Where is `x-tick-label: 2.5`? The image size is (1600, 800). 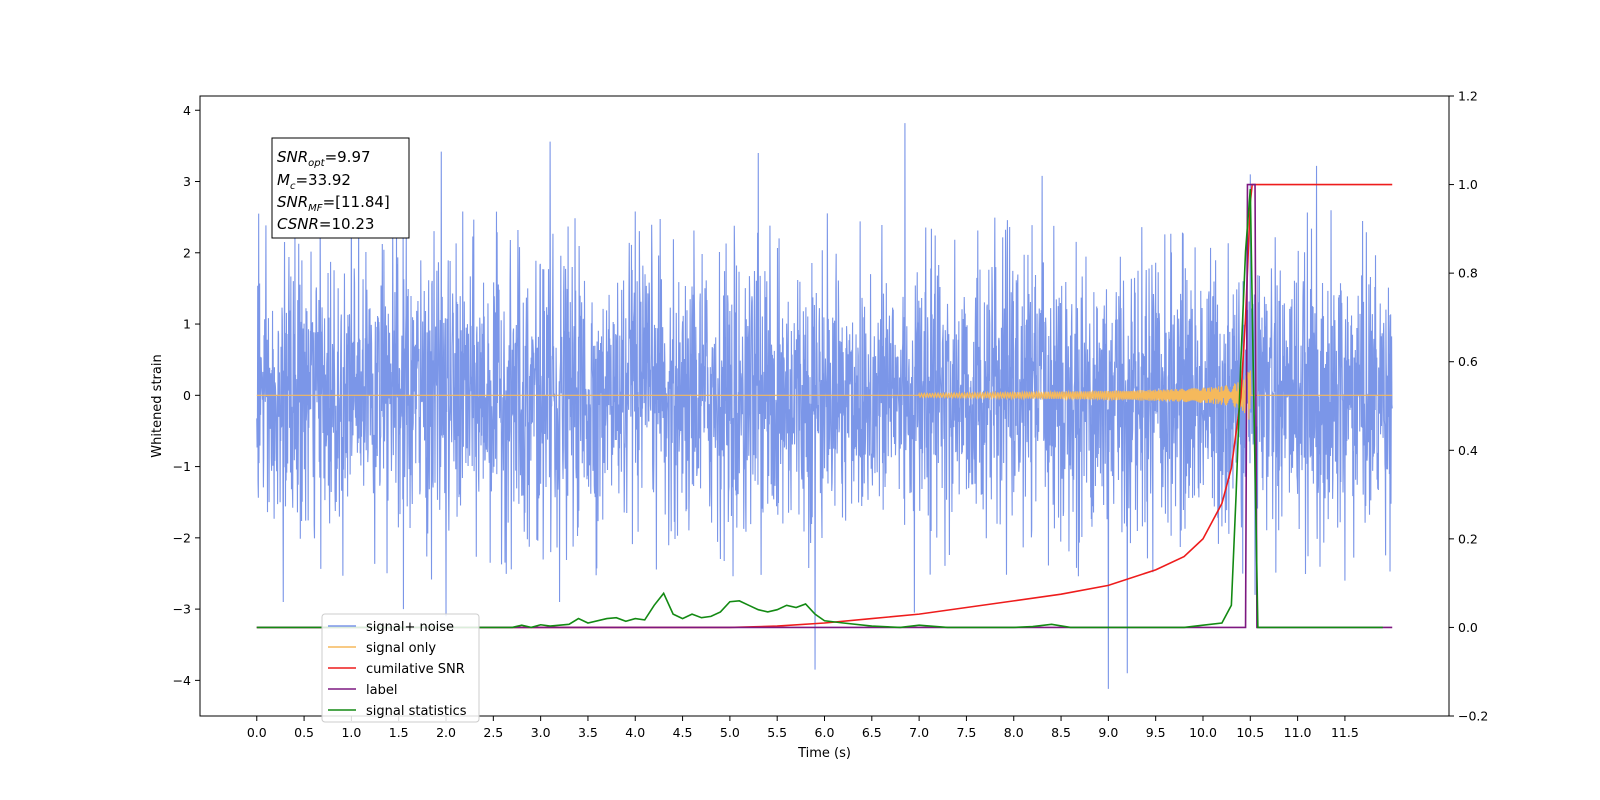 x-tick-label: 2.5 is located at coordinates (493, 732).